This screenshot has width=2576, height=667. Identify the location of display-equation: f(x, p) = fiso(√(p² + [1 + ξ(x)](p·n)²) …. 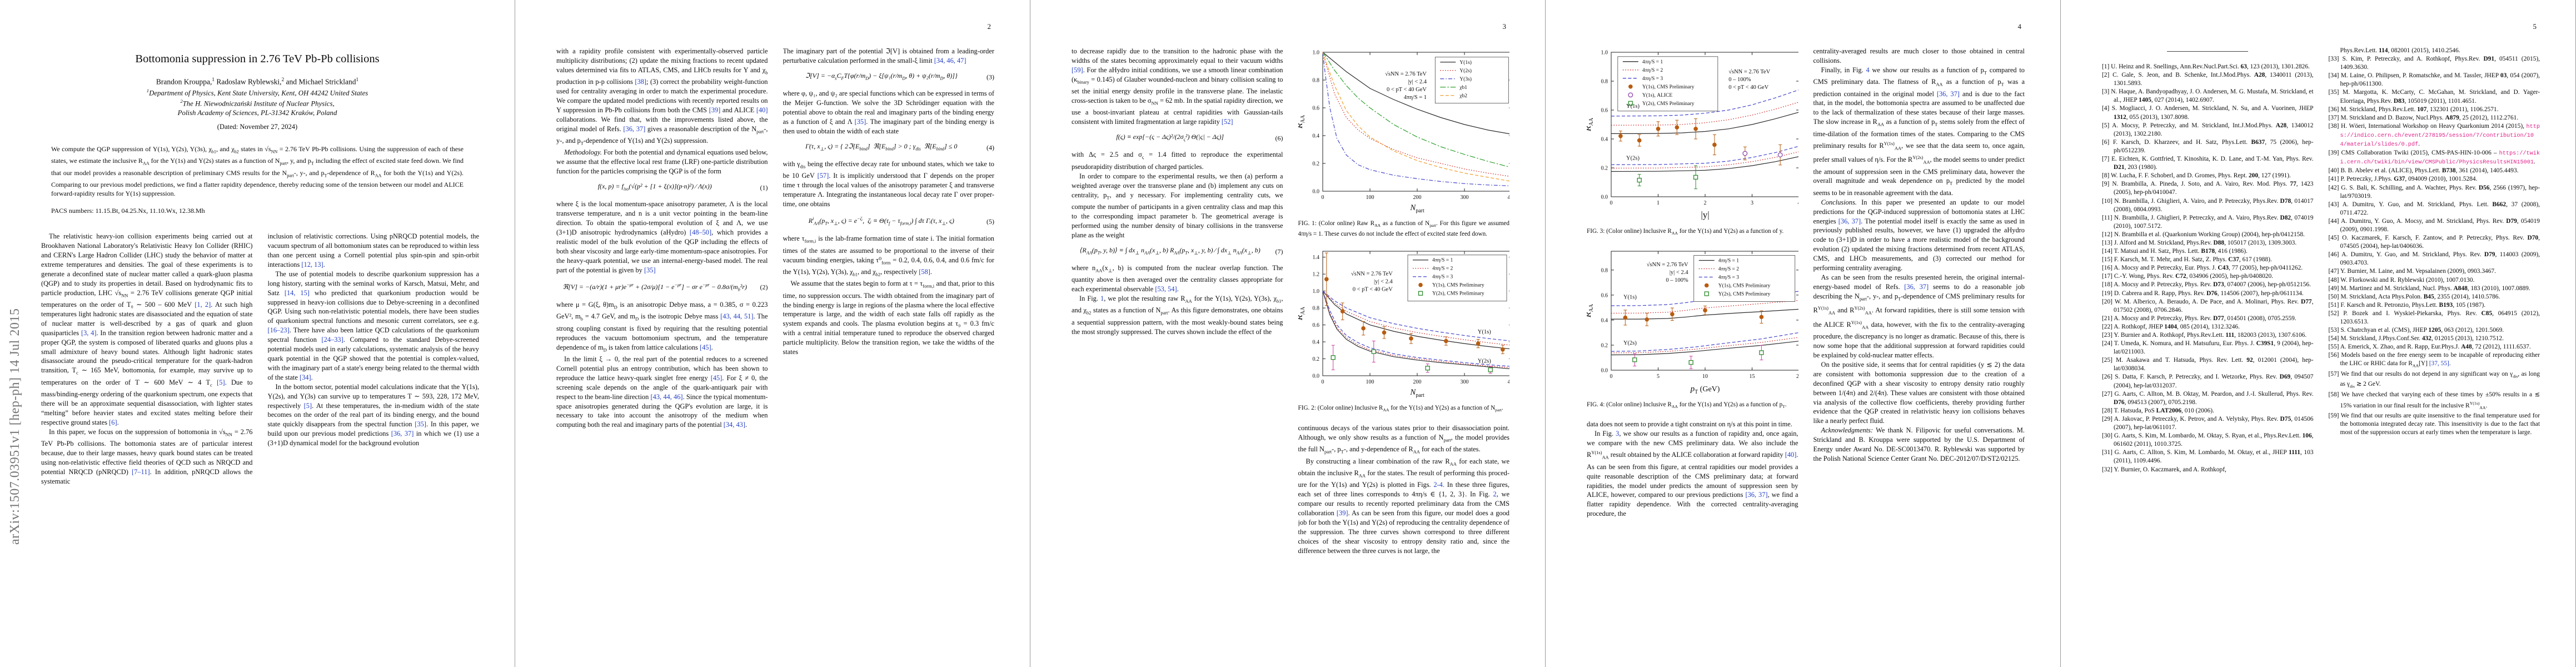
(662, 188).